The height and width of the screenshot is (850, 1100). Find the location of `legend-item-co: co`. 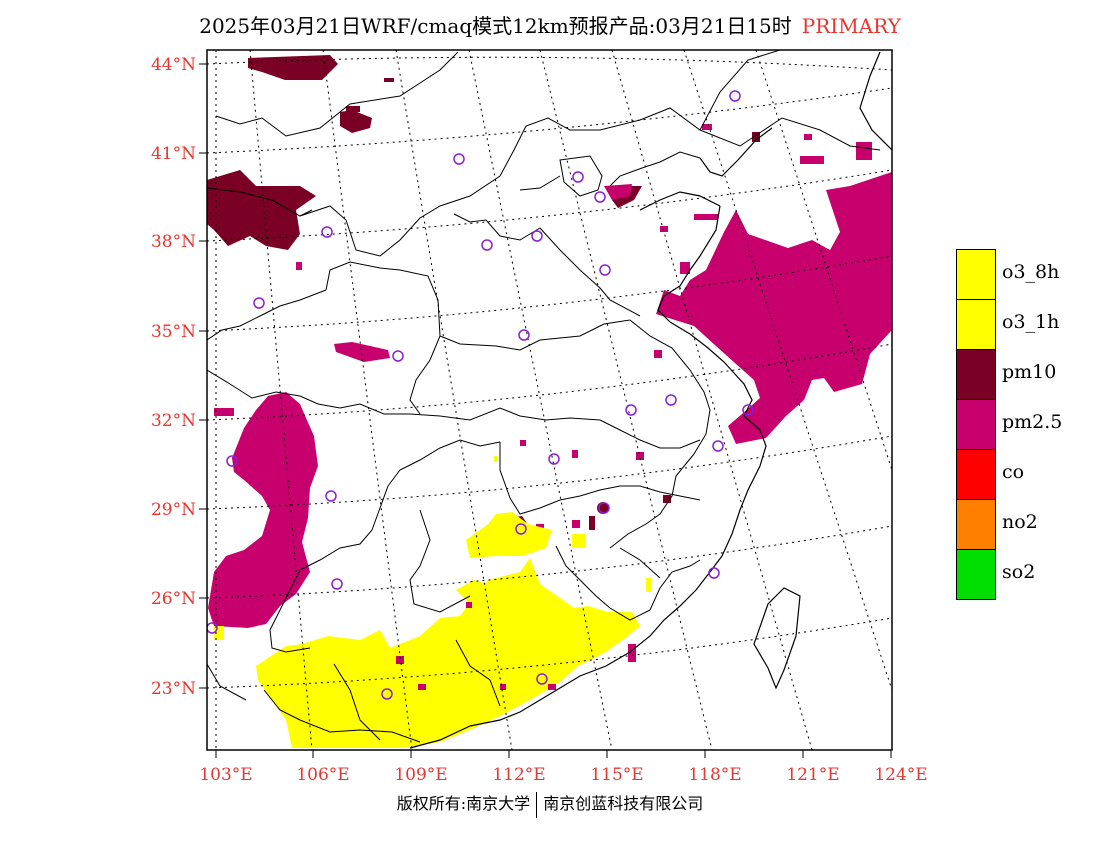

legend-item-co: co is located at coordinates (1026, 474).